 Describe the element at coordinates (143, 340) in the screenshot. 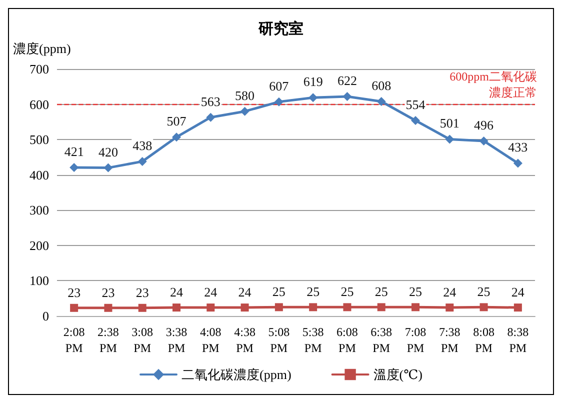

I see `x-tick-label: 3:08 PM` at that location.